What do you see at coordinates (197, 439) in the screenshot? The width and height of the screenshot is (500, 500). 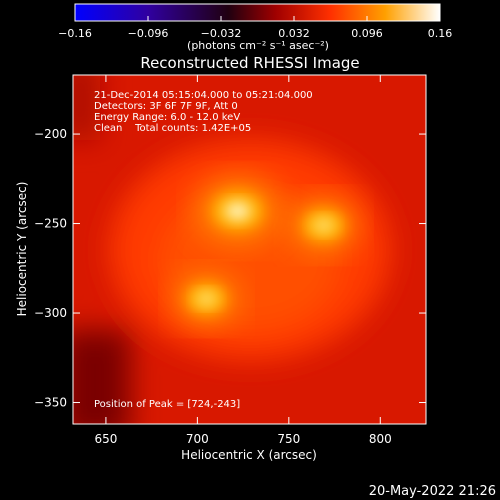 I see `x-tick-label: 700` at bounding box center [197, 439].